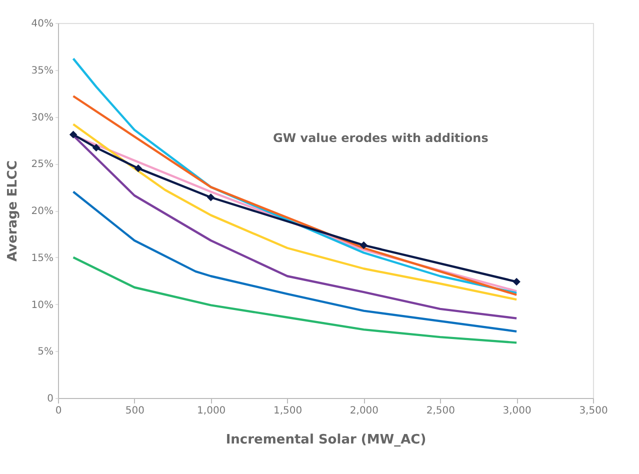 The image size is (639, 474). Describe the element at coordinates (46, 352) in the screenshot. I see `y-tick-label: 5%` at that location.